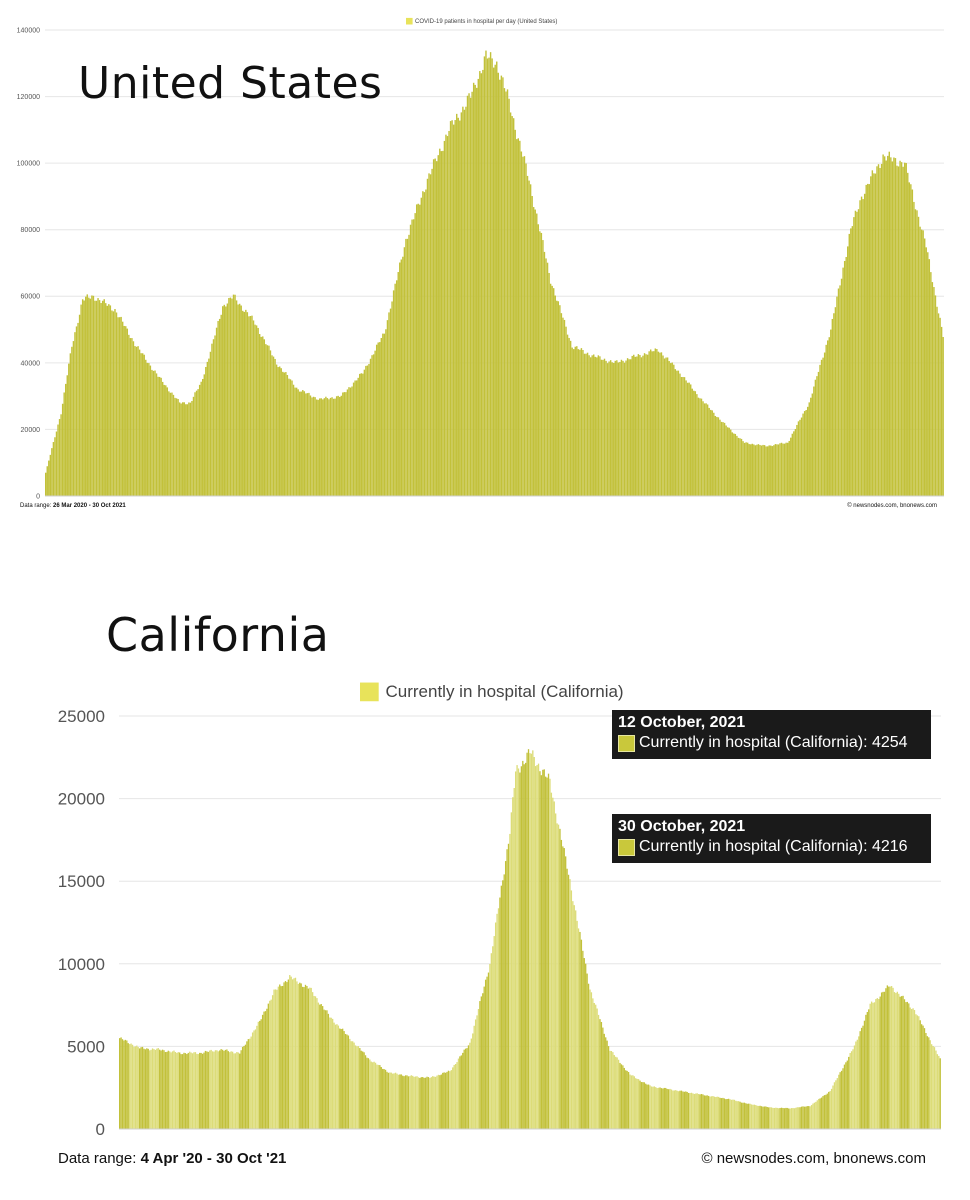  What do you see at coordinates (892, 506) in the screenshot?
I see `us-credit: © newsnodes.com, bnonews.com` at bounding box center [892, 506].